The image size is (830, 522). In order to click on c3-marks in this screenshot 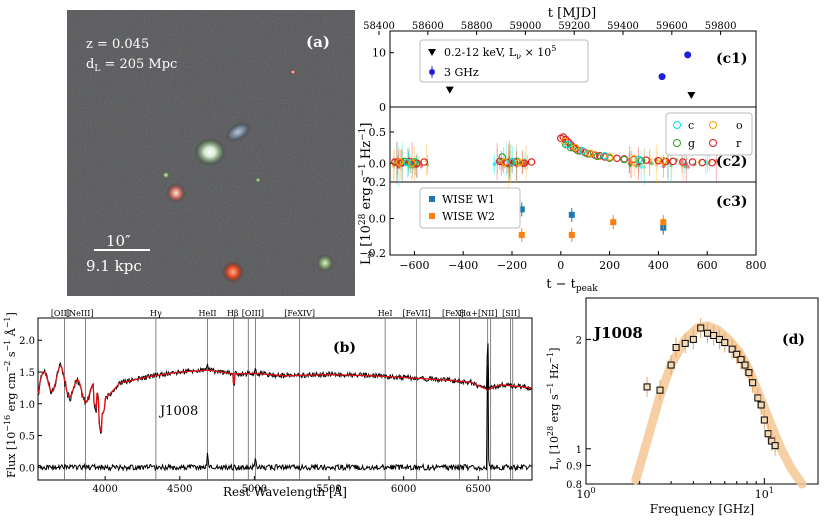, I will do `click(592, 222)`.